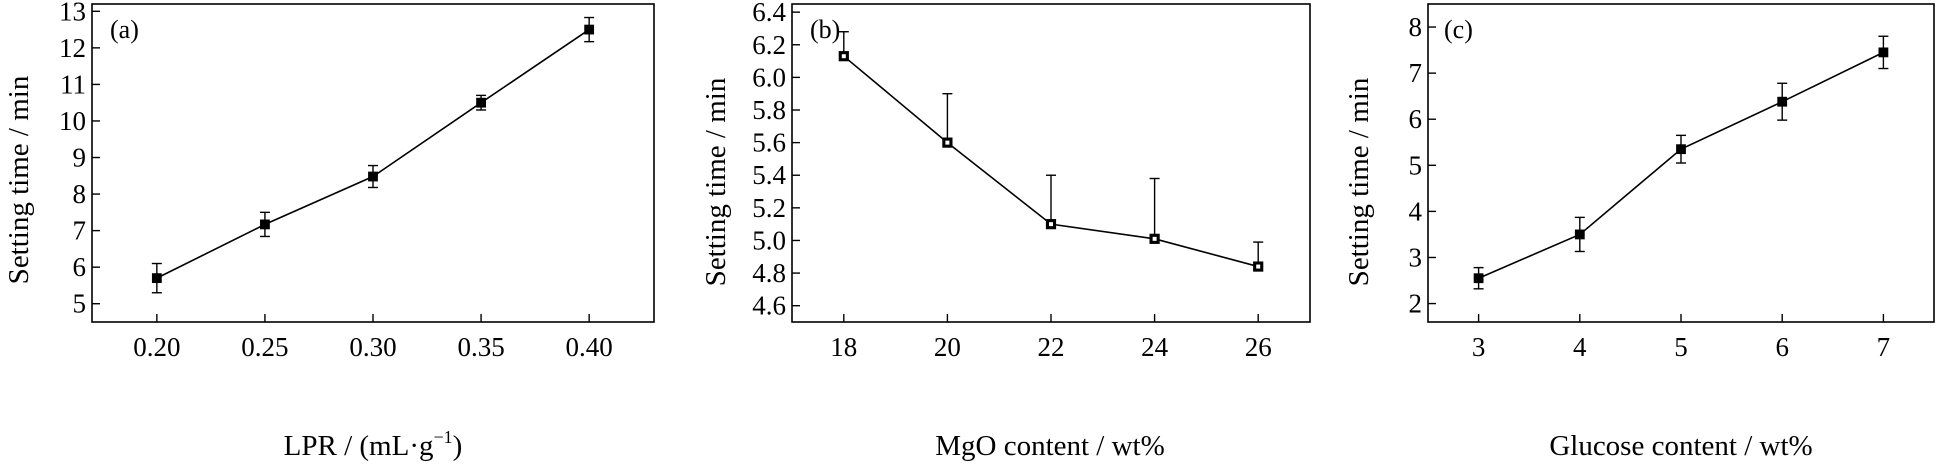 Image resolution: width=1941 pixels, height=468 pixels. Describe the element at coordinates (458, 446) in the screenshot. I see `panel-a-xlabel-close: )` at that location.